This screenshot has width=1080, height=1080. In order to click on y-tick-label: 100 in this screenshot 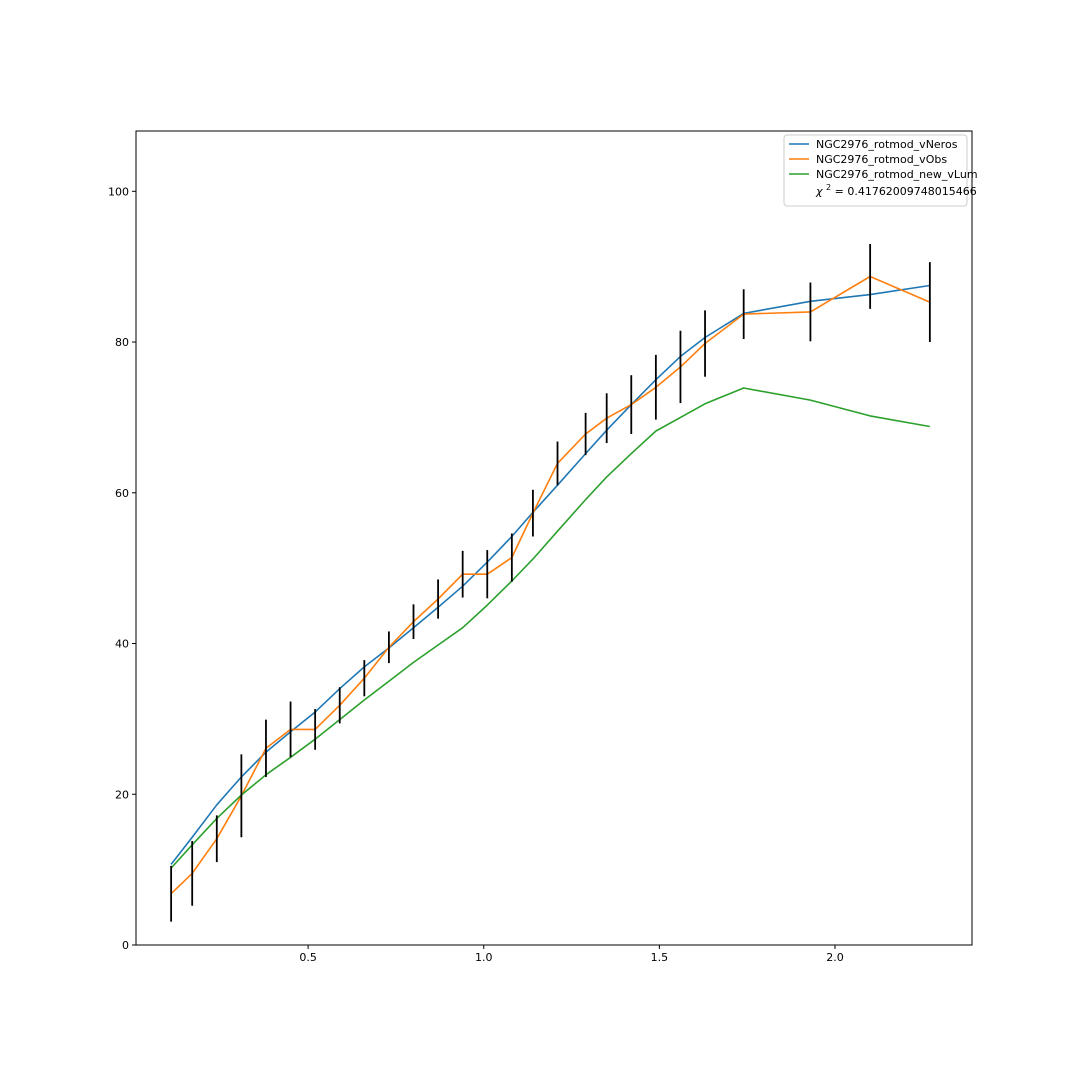, I will do `click(118, 191)`.